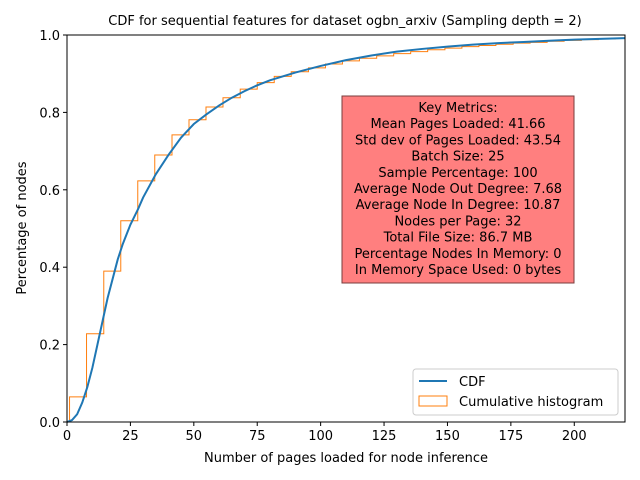 This screenshot has width=640, height=480. What do you see at coordinates (53, 230) in the screenshot?
I see `y-axis-ticks: 0.0 0.2 0.4 0.6 0.8 1.0` at bounding box center [53, 230].